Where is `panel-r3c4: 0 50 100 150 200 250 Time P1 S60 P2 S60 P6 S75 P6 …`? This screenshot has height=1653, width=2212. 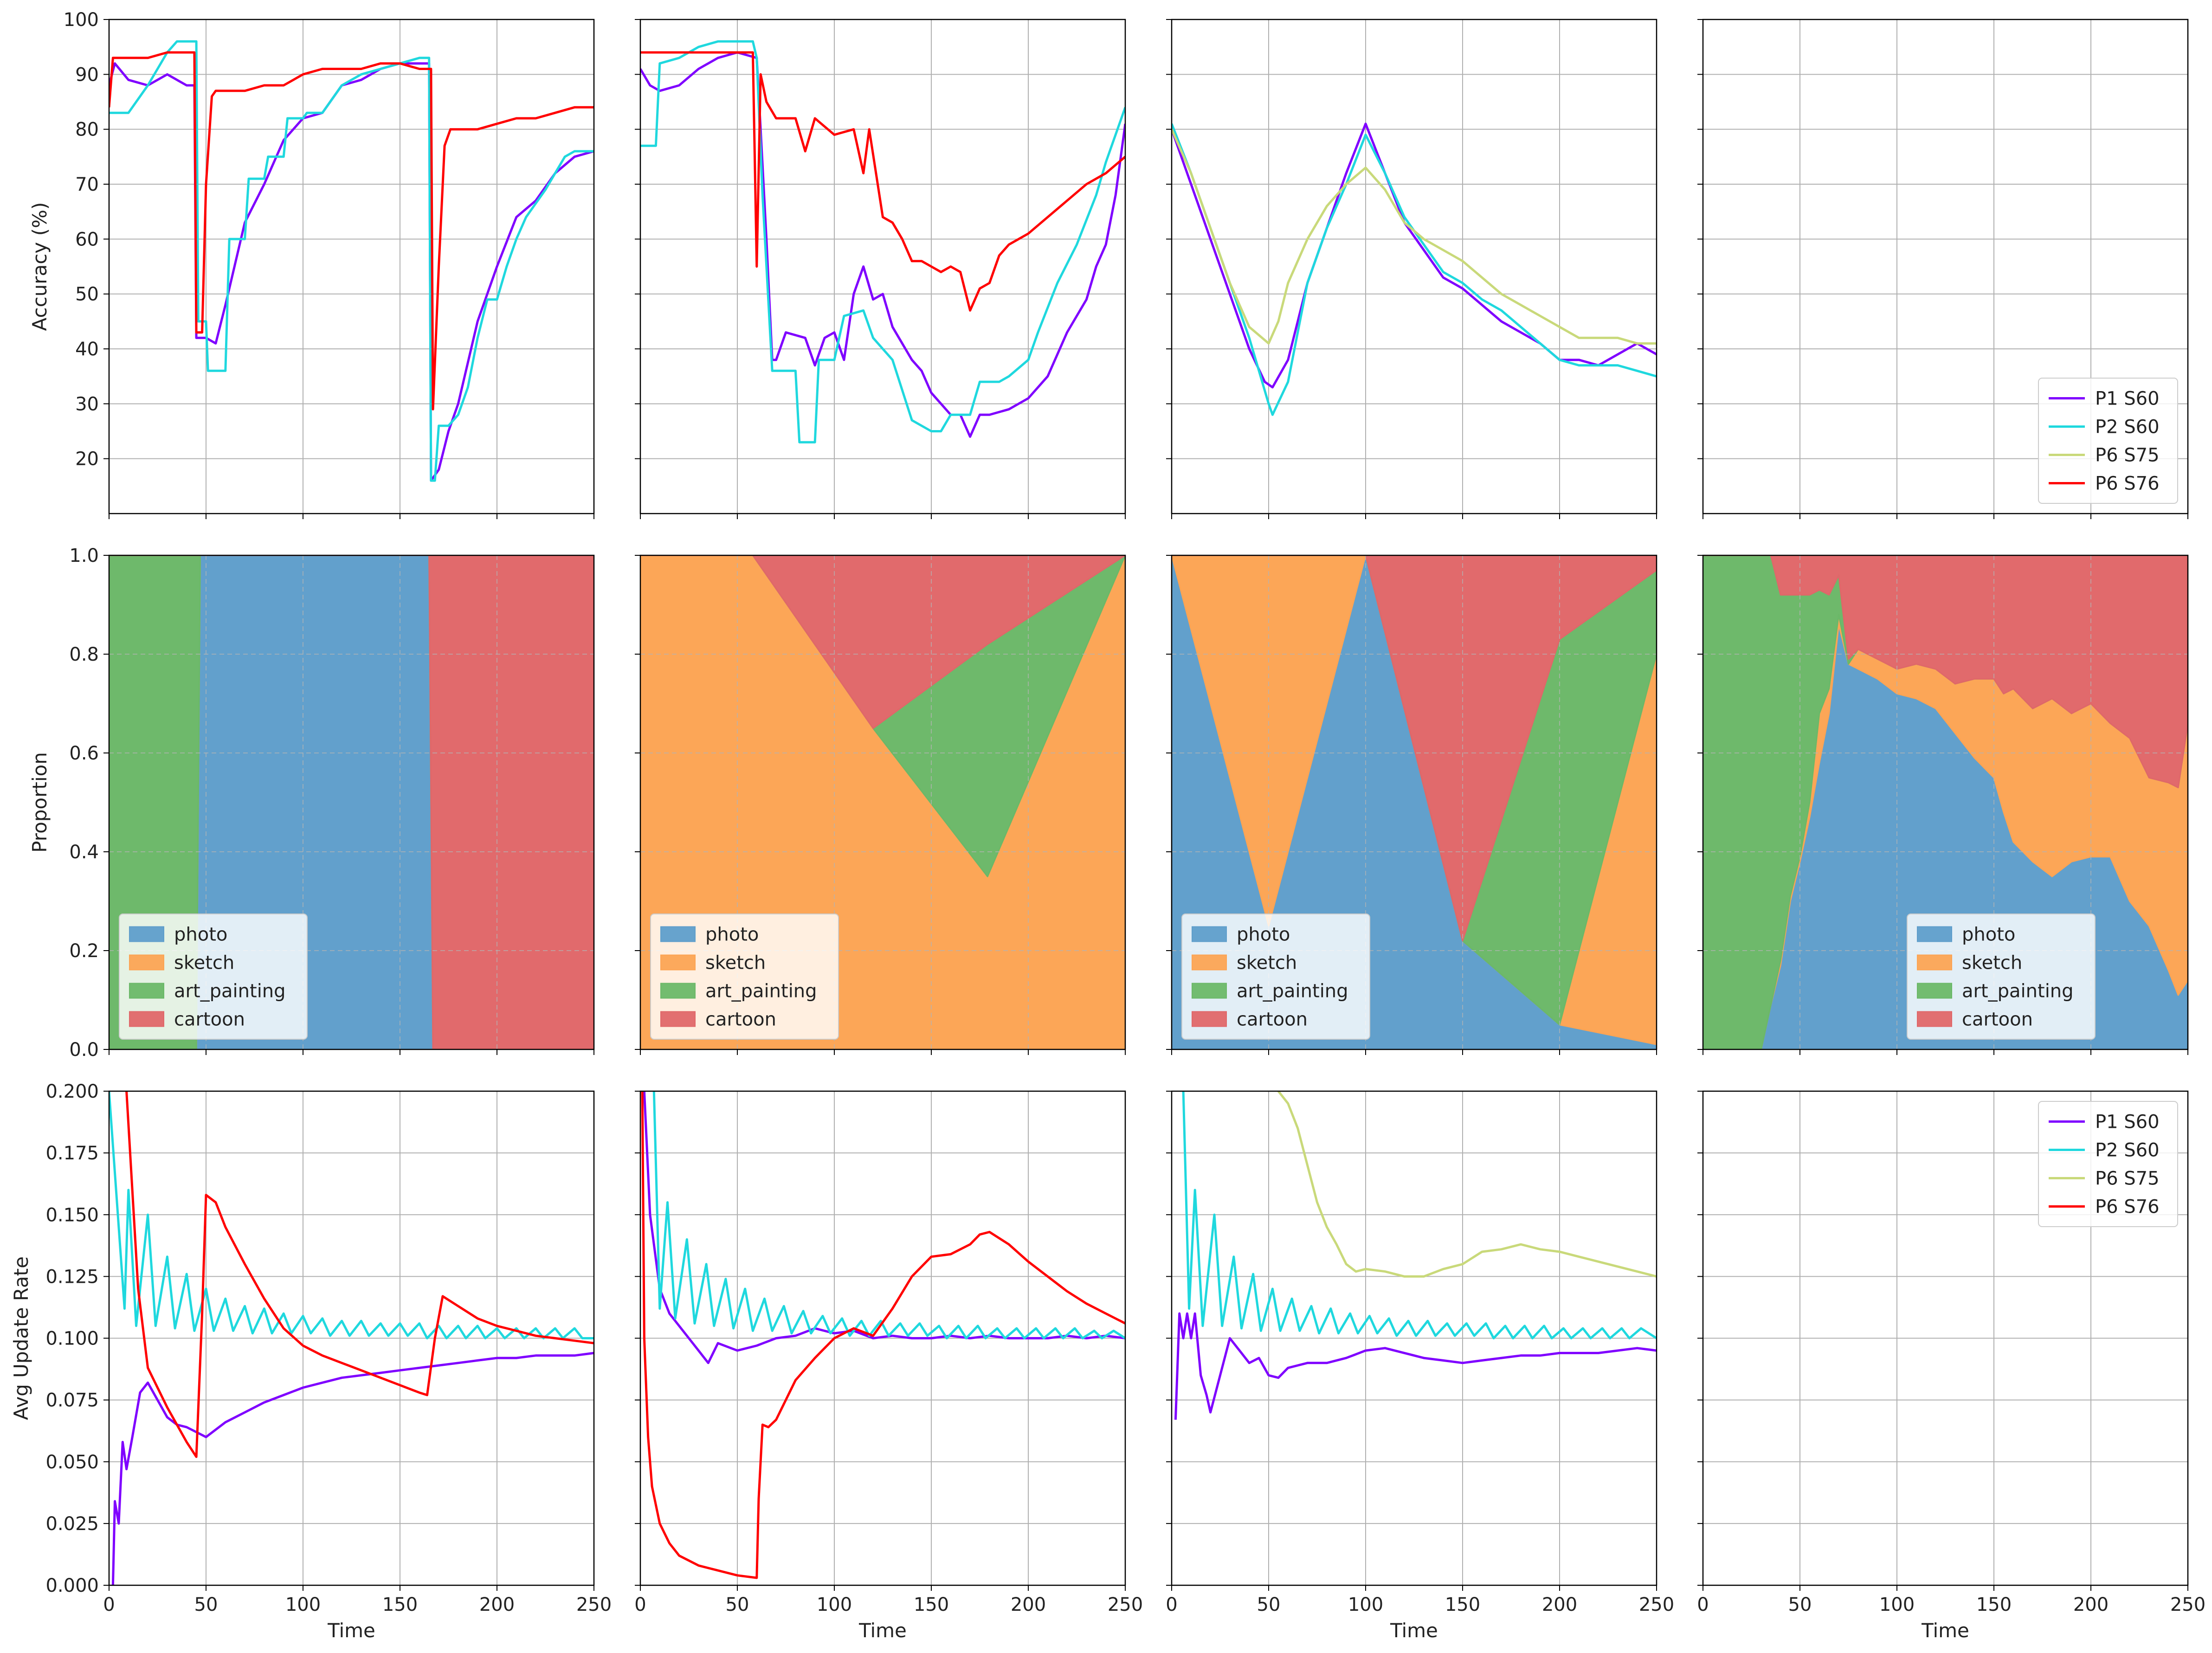 panel-r3c4: 0 50 100 150 200 250 Time P1 S60 P2 S60 P6 S75 P6 … is located at coordinates (1951, 1366).